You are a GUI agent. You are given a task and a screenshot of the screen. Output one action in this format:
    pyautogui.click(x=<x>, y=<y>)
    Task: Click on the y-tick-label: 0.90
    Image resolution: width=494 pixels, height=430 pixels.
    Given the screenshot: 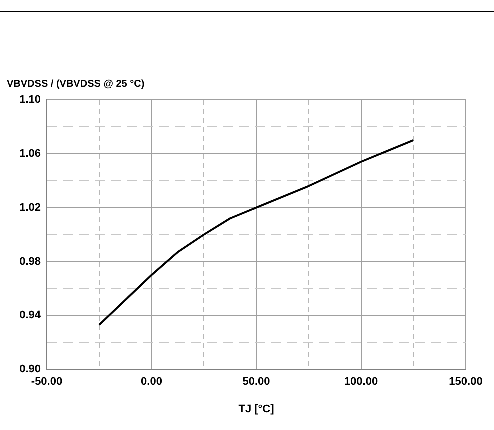 What is the action you would take?
    pyautogui.click(x=30, y=370)
    